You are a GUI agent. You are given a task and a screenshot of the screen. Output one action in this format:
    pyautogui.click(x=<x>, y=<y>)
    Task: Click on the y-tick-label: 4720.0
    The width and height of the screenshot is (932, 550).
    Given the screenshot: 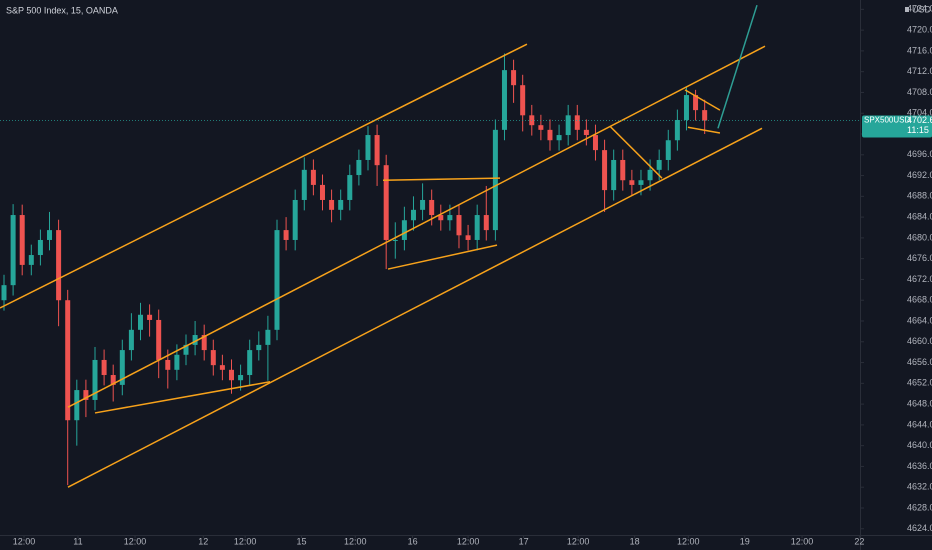 What is the action you would take?
    pyautogui.click(x=919, y=30)
    